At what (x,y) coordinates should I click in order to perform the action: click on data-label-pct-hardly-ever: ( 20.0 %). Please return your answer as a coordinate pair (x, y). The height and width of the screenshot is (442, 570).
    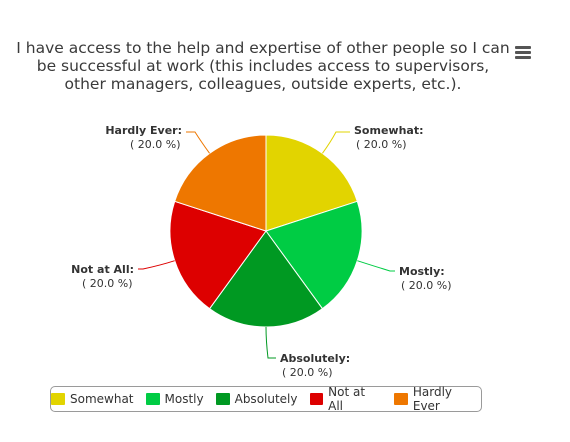
    Looking at the image, I should click on (155, 144).